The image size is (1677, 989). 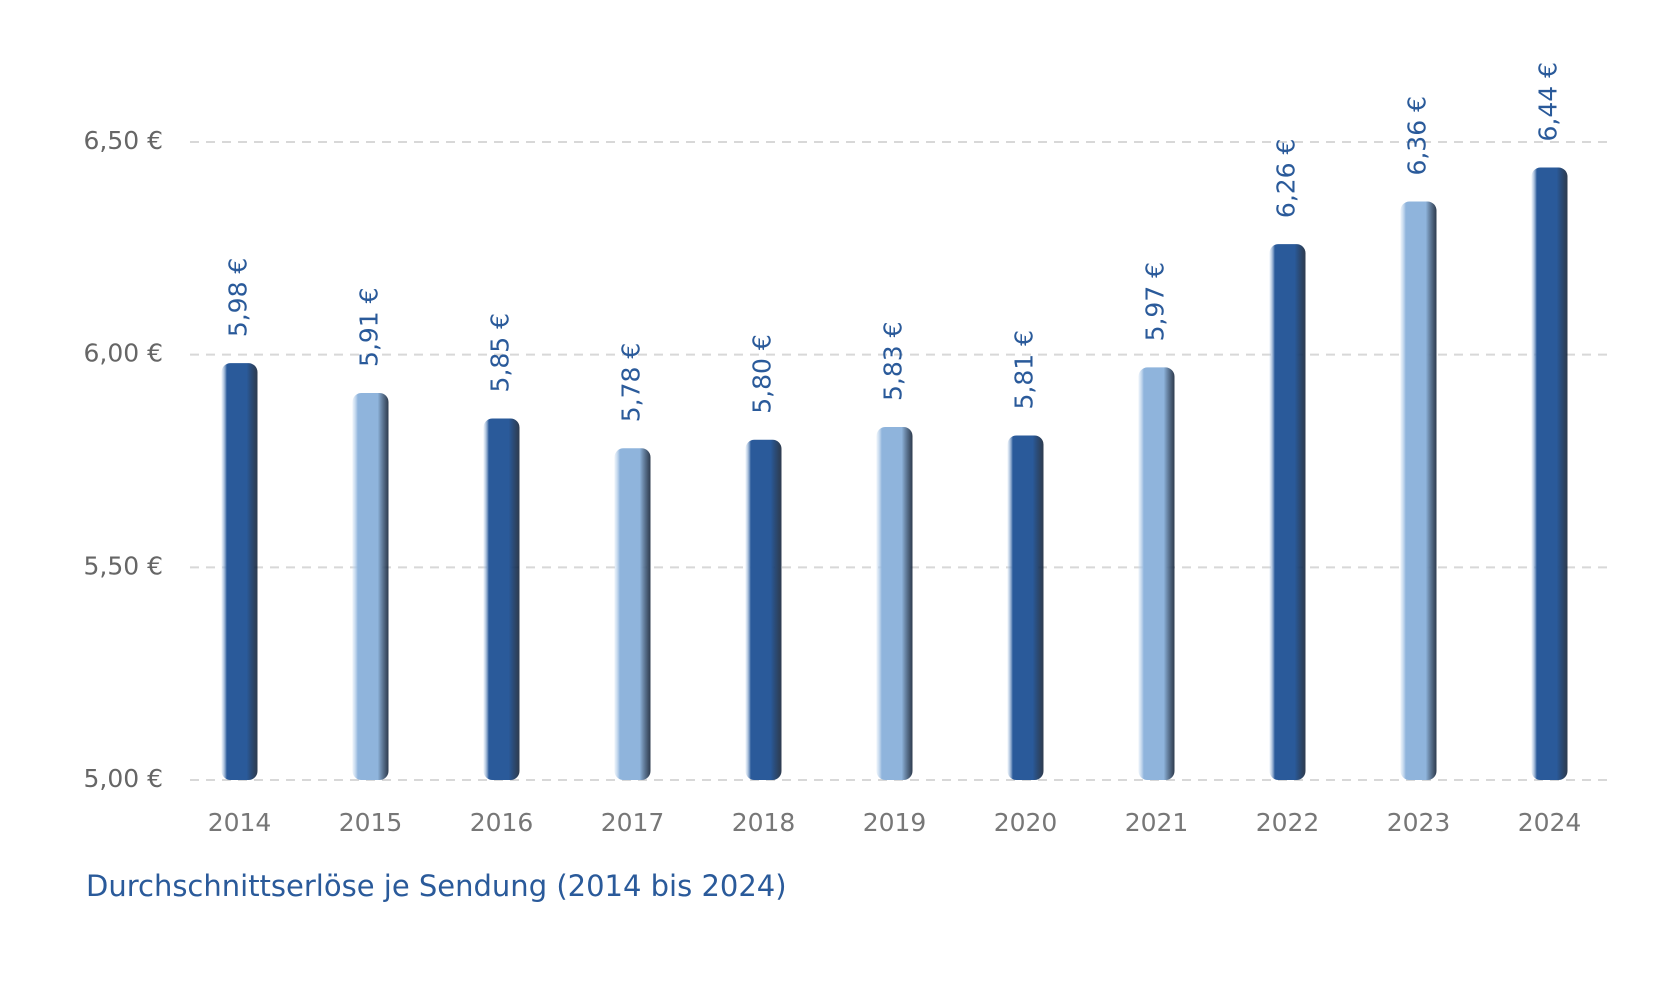 I want to click on value-label: 5,85 €, so click(x=500, y=353).